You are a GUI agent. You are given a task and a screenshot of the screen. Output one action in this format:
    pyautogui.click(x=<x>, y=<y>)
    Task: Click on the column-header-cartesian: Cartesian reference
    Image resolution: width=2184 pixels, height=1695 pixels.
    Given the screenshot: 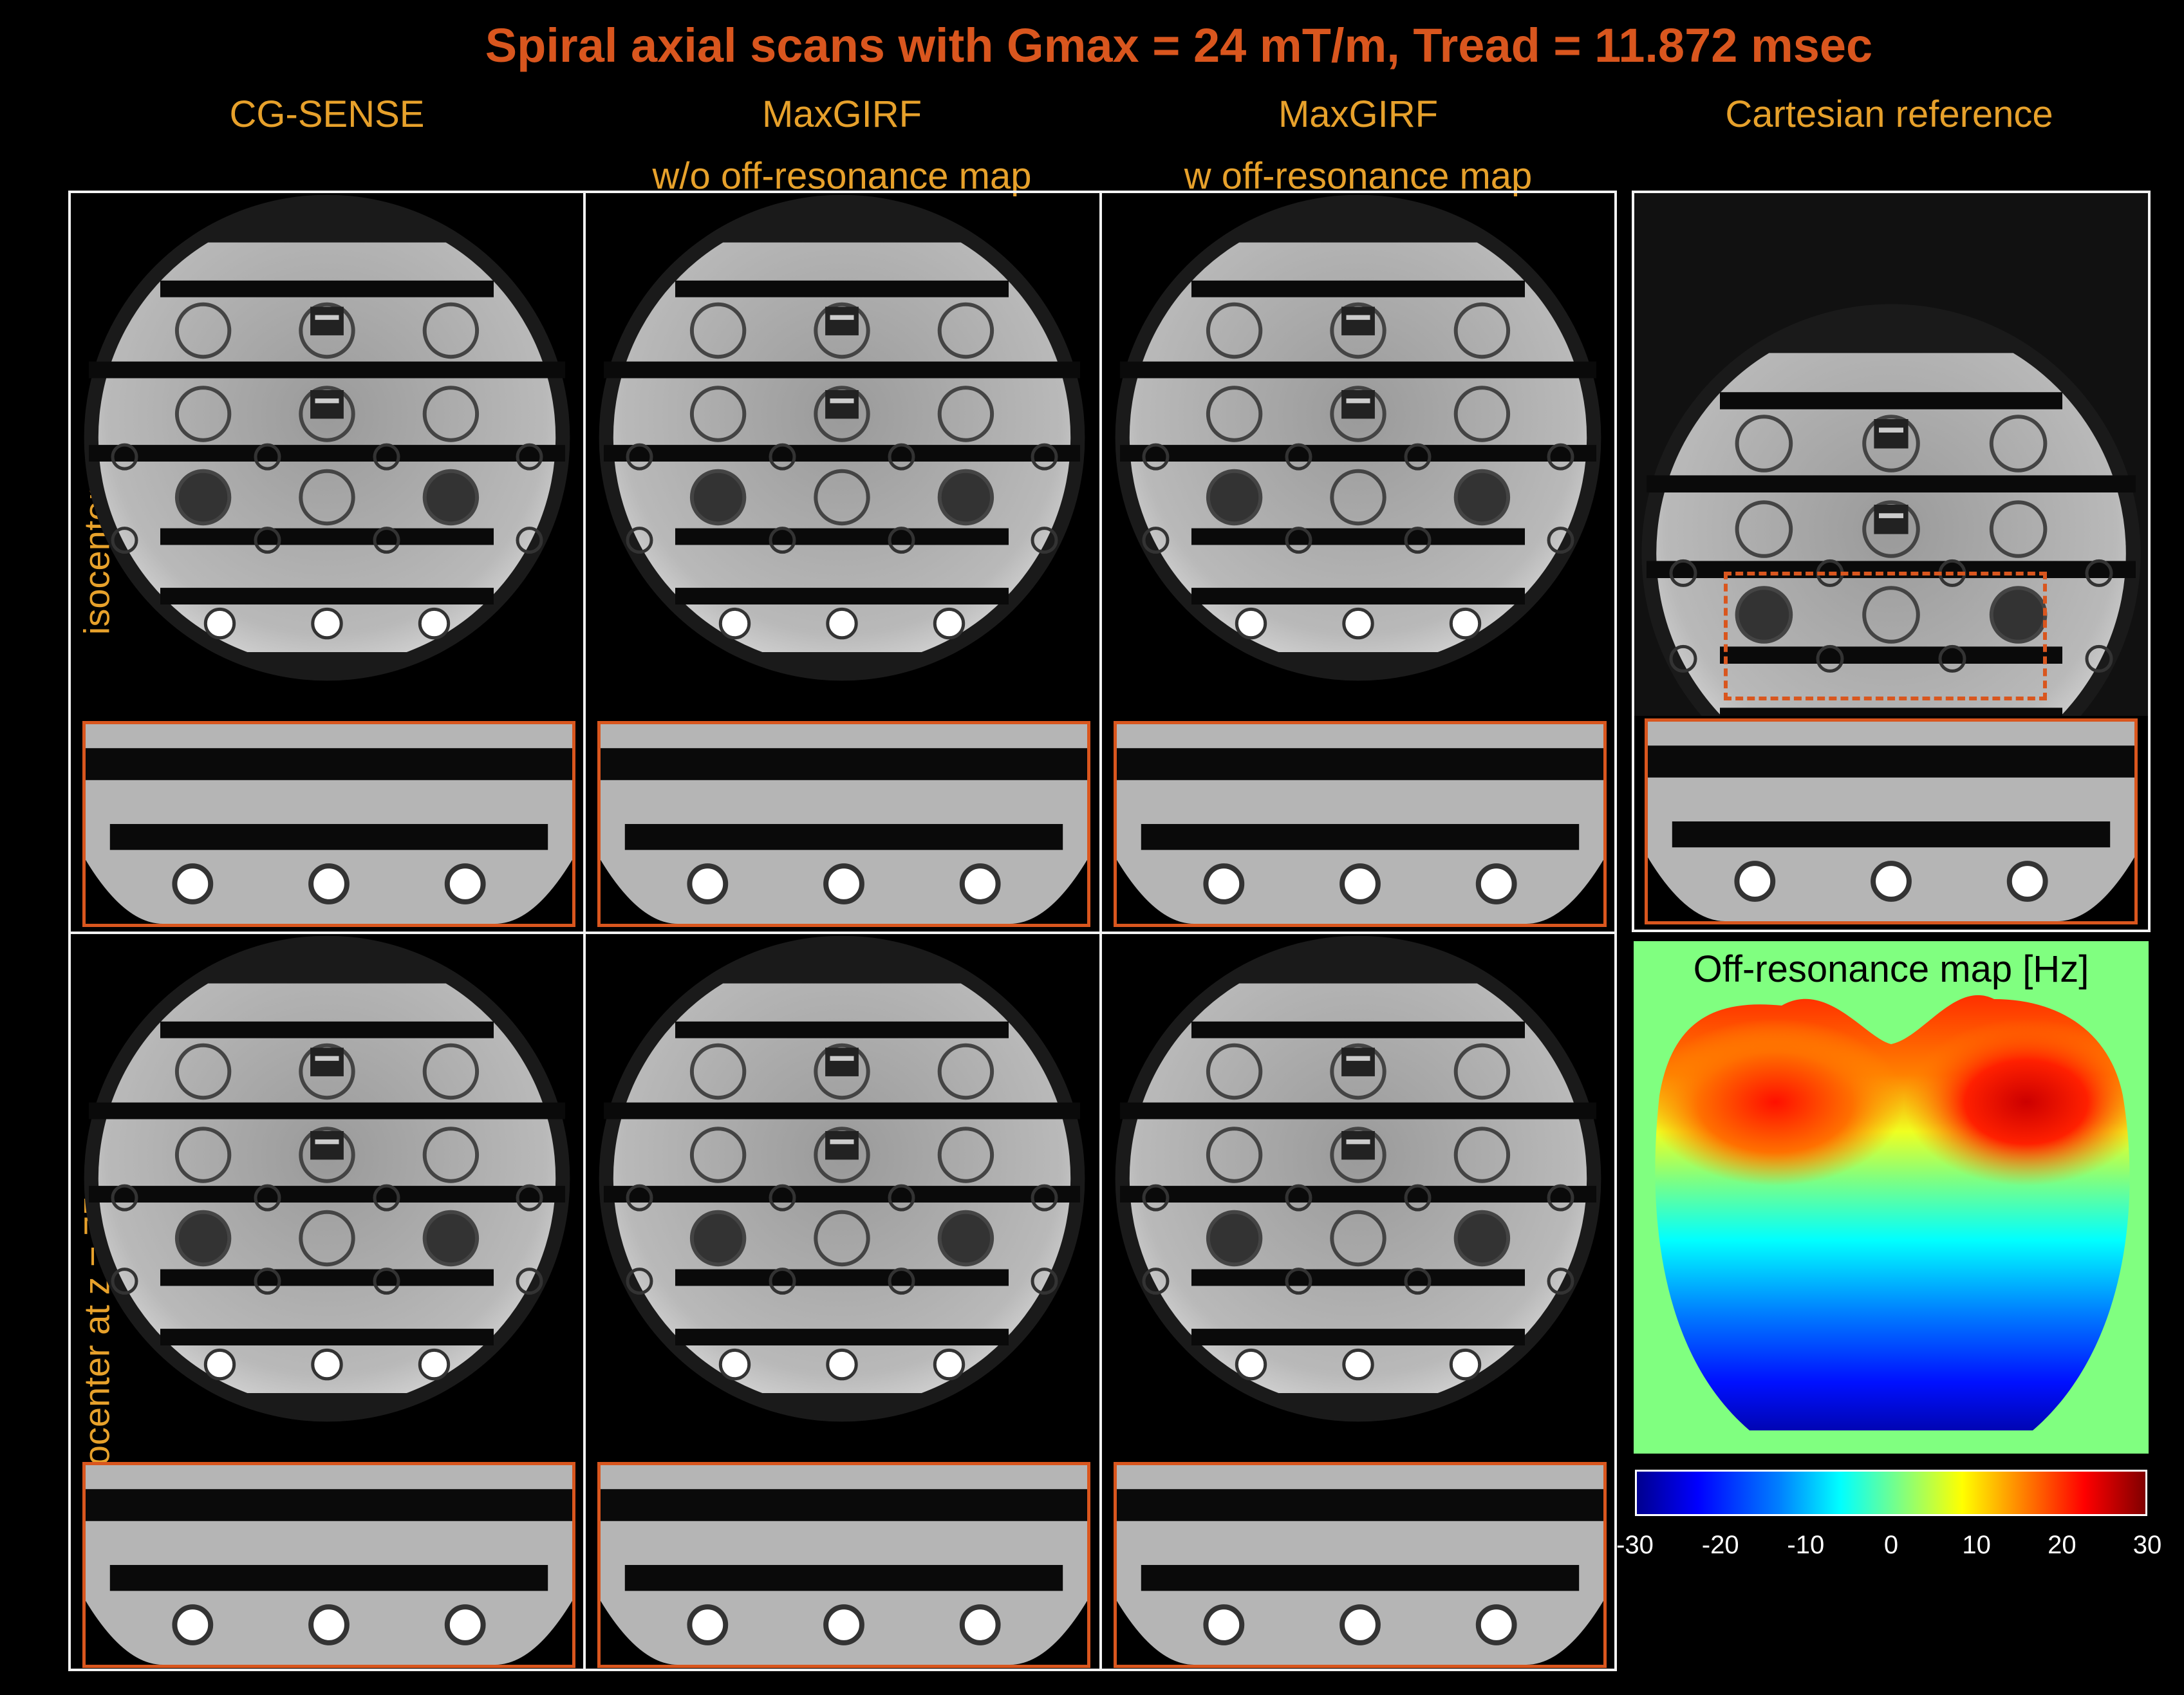 What is the action you would take?
    pyautogui.click(x=1889, y=115)
    